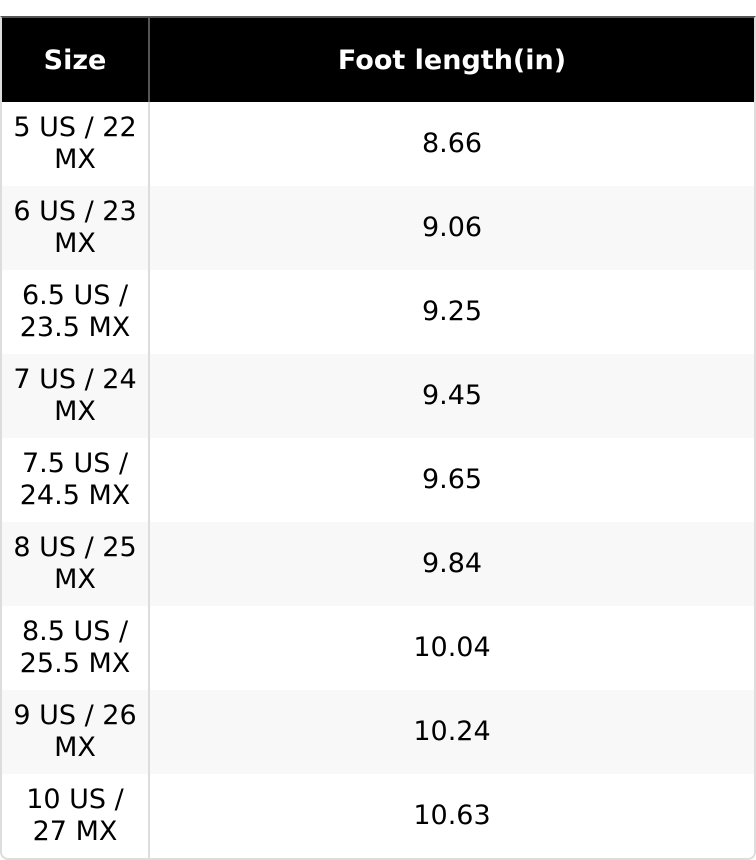 Image resolution: width=756 pixels, height=860 pixels. What do you see at coordinates (76, 816) in the screenshot?
I see `size-cell: 10 US / 27 MX` at bounding box center [76, 816].